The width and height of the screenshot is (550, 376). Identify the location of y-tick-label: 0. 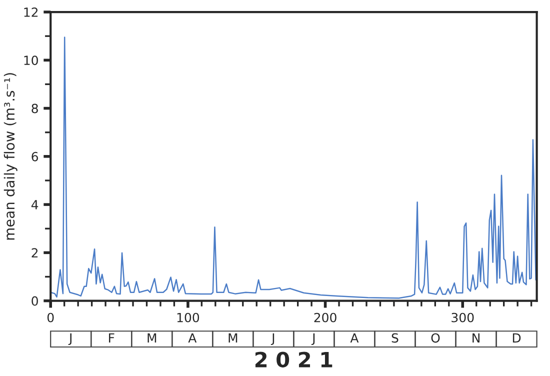
(35, 301).